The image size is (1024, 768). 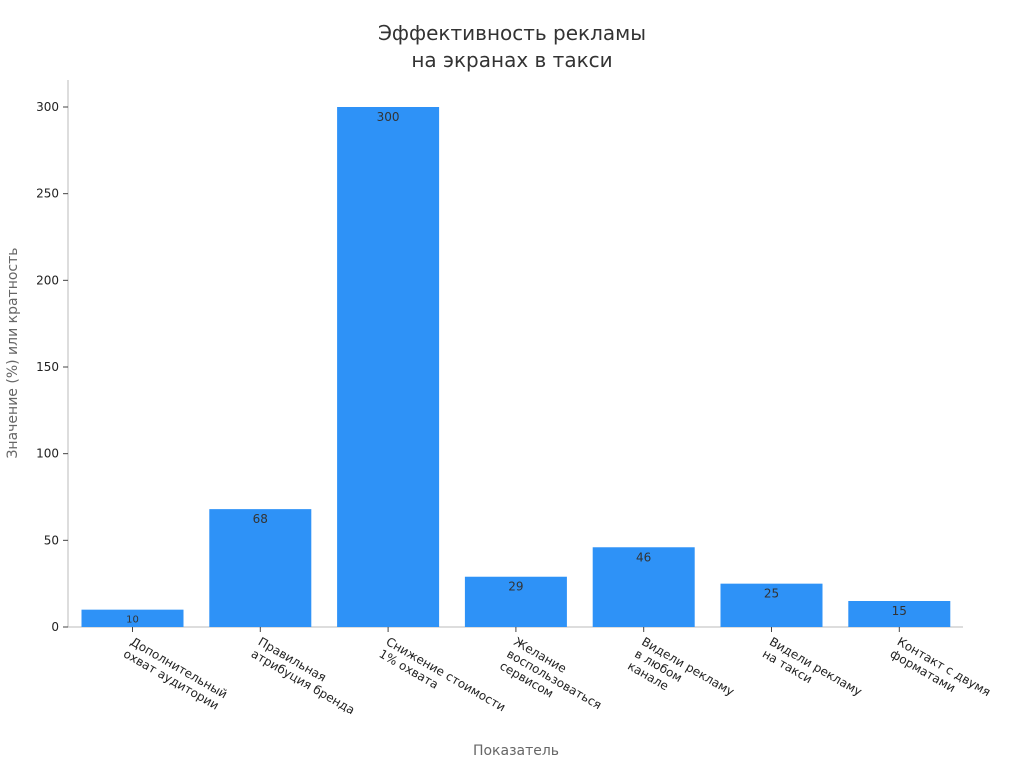 What do you see at coordinates (899, 611) in the screenshot?
I see `bar-data-label: 15` at bounding box center [899, 611].